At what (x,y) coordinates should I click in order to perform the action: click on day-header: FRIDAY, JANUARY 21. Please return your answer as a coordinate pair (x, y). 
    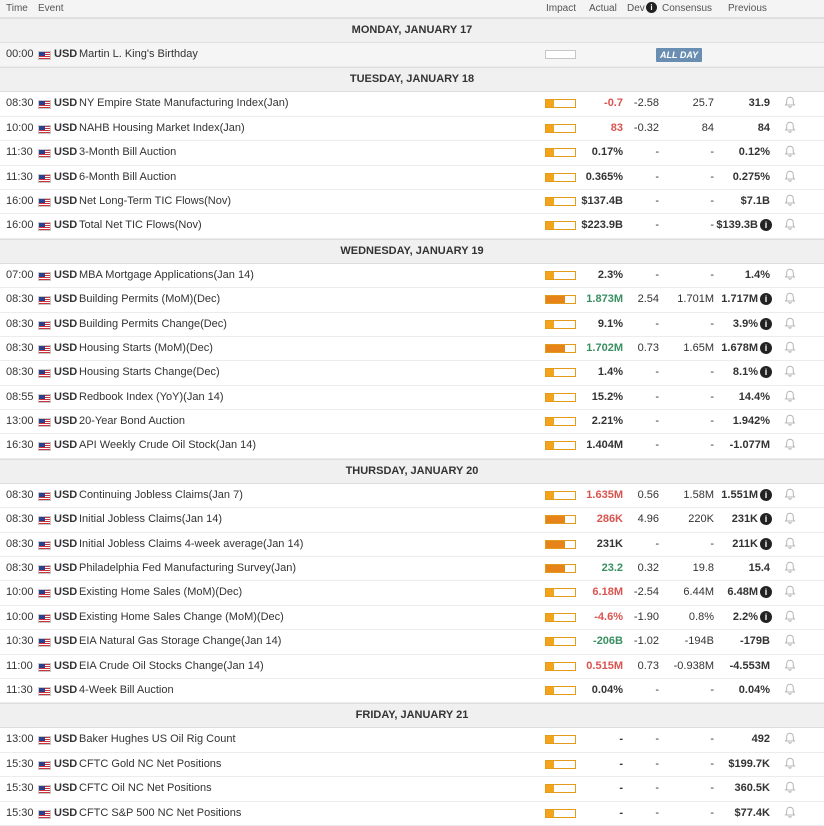
    Looking at the image, I should click on (412, 716).